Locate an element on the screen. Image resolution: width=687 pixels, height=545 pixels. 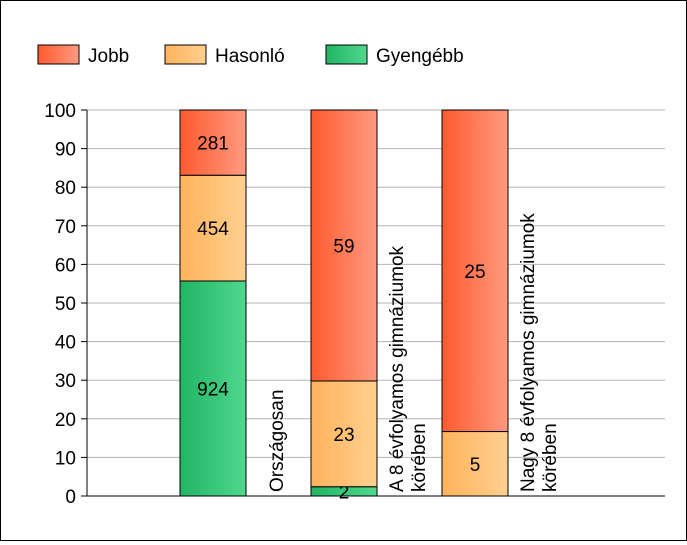
legend: Jobb Hasonló Gyengébb is located at coordinates (250, 55).